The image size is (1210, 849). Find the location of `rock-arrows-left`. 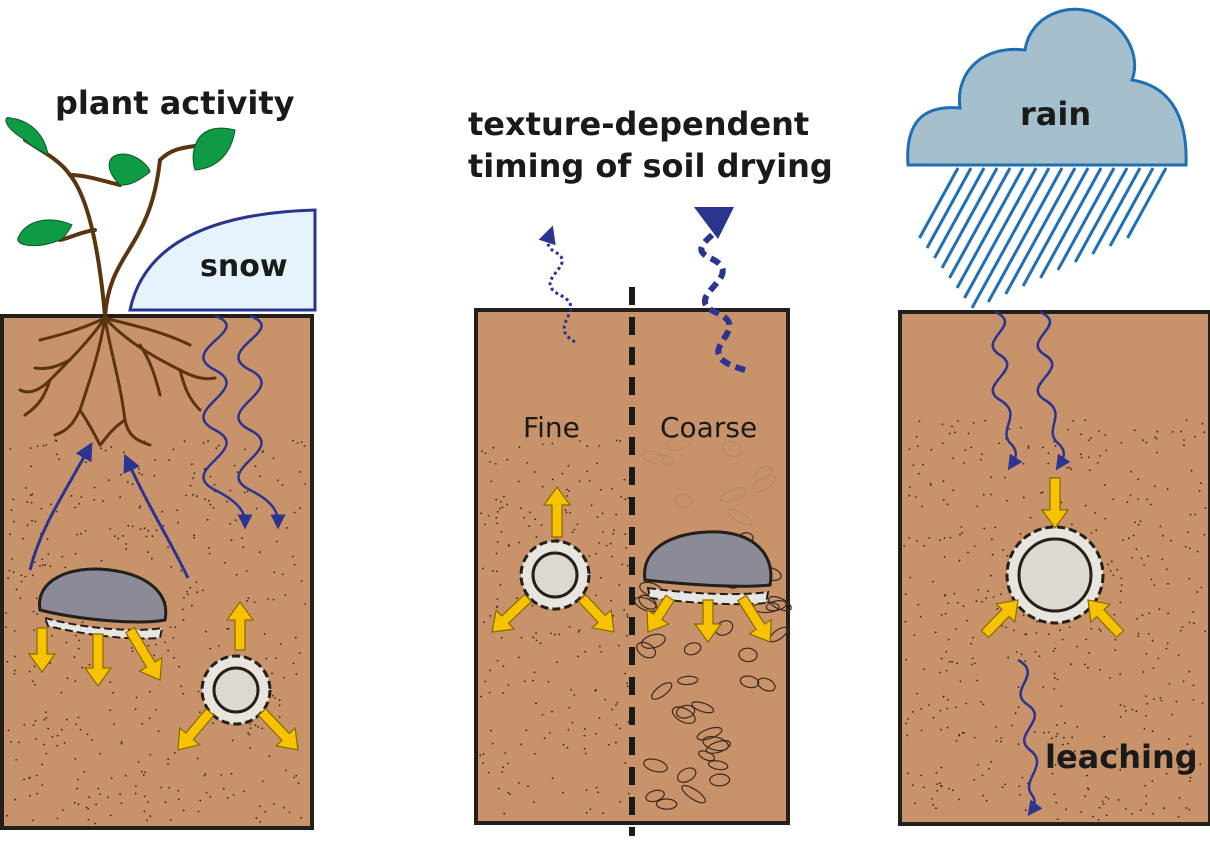

rock-arrows-left is located at coordinates (95, 657).